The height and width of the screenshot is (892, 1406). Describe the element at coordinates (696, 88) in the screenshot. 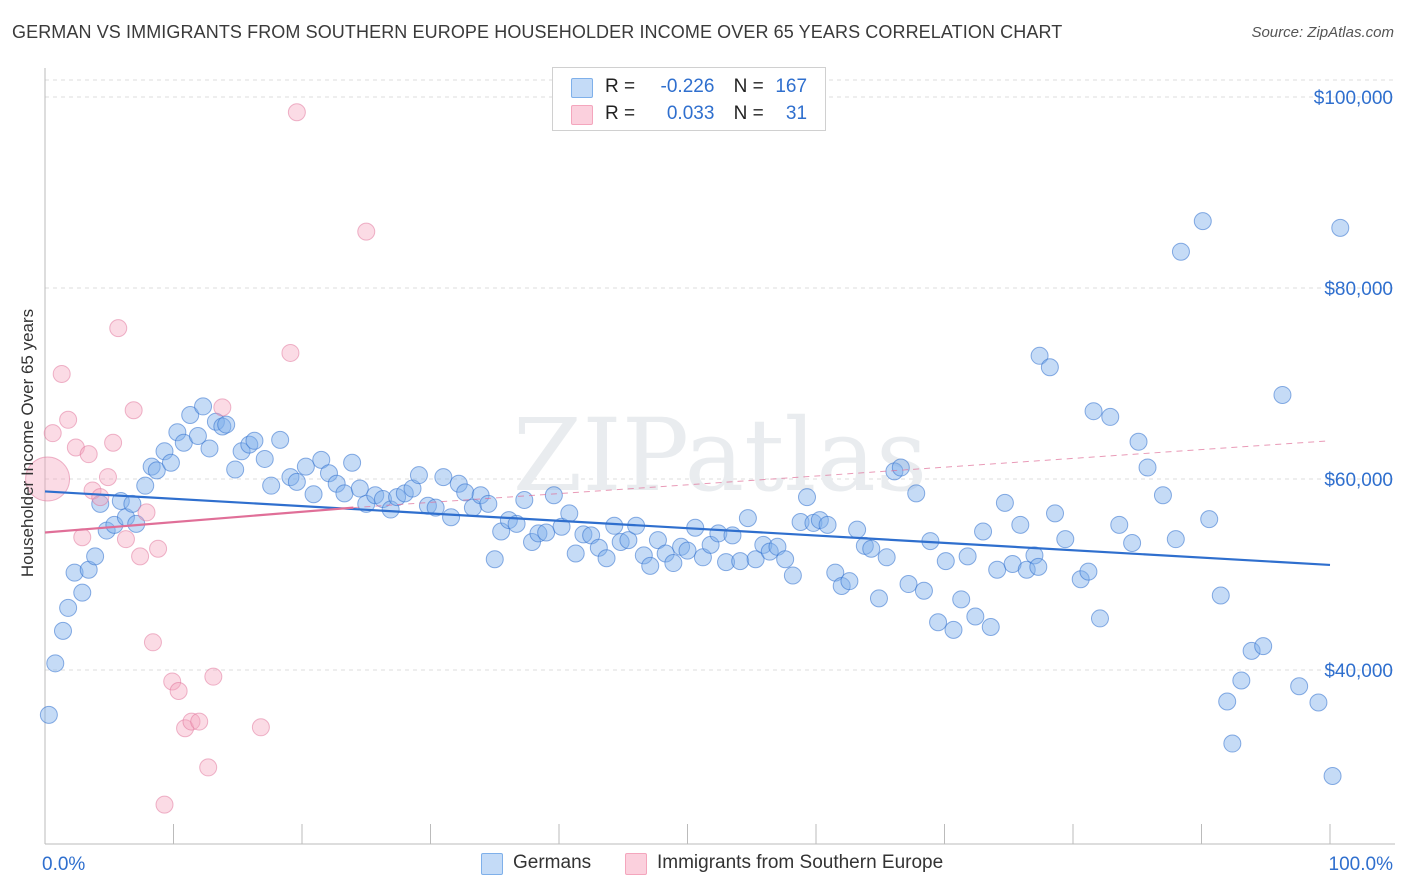

I see `legend-row-germans: R = -0.226 N = 167` at that location.